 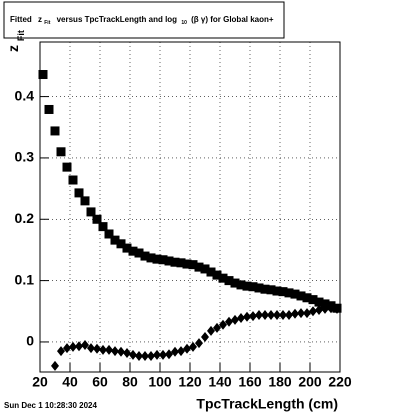 What do you see at coordinates (13, 48) in the screenshot?
I see `y-label-text: z` at bounding box center [13, 48].